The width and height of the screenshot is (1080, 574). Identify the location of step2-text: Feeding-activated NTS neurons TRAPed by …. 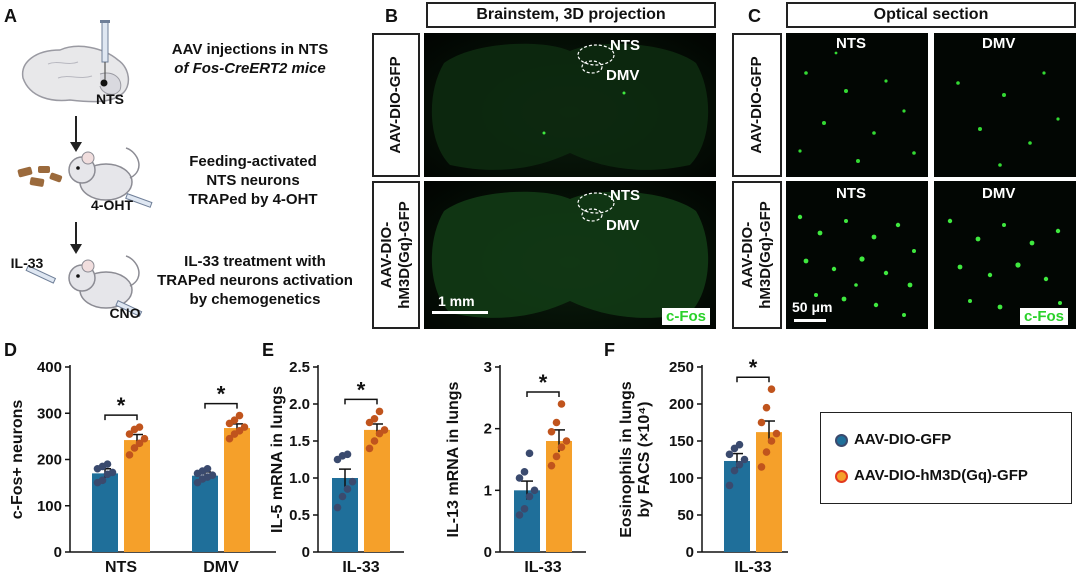
(253, 180).